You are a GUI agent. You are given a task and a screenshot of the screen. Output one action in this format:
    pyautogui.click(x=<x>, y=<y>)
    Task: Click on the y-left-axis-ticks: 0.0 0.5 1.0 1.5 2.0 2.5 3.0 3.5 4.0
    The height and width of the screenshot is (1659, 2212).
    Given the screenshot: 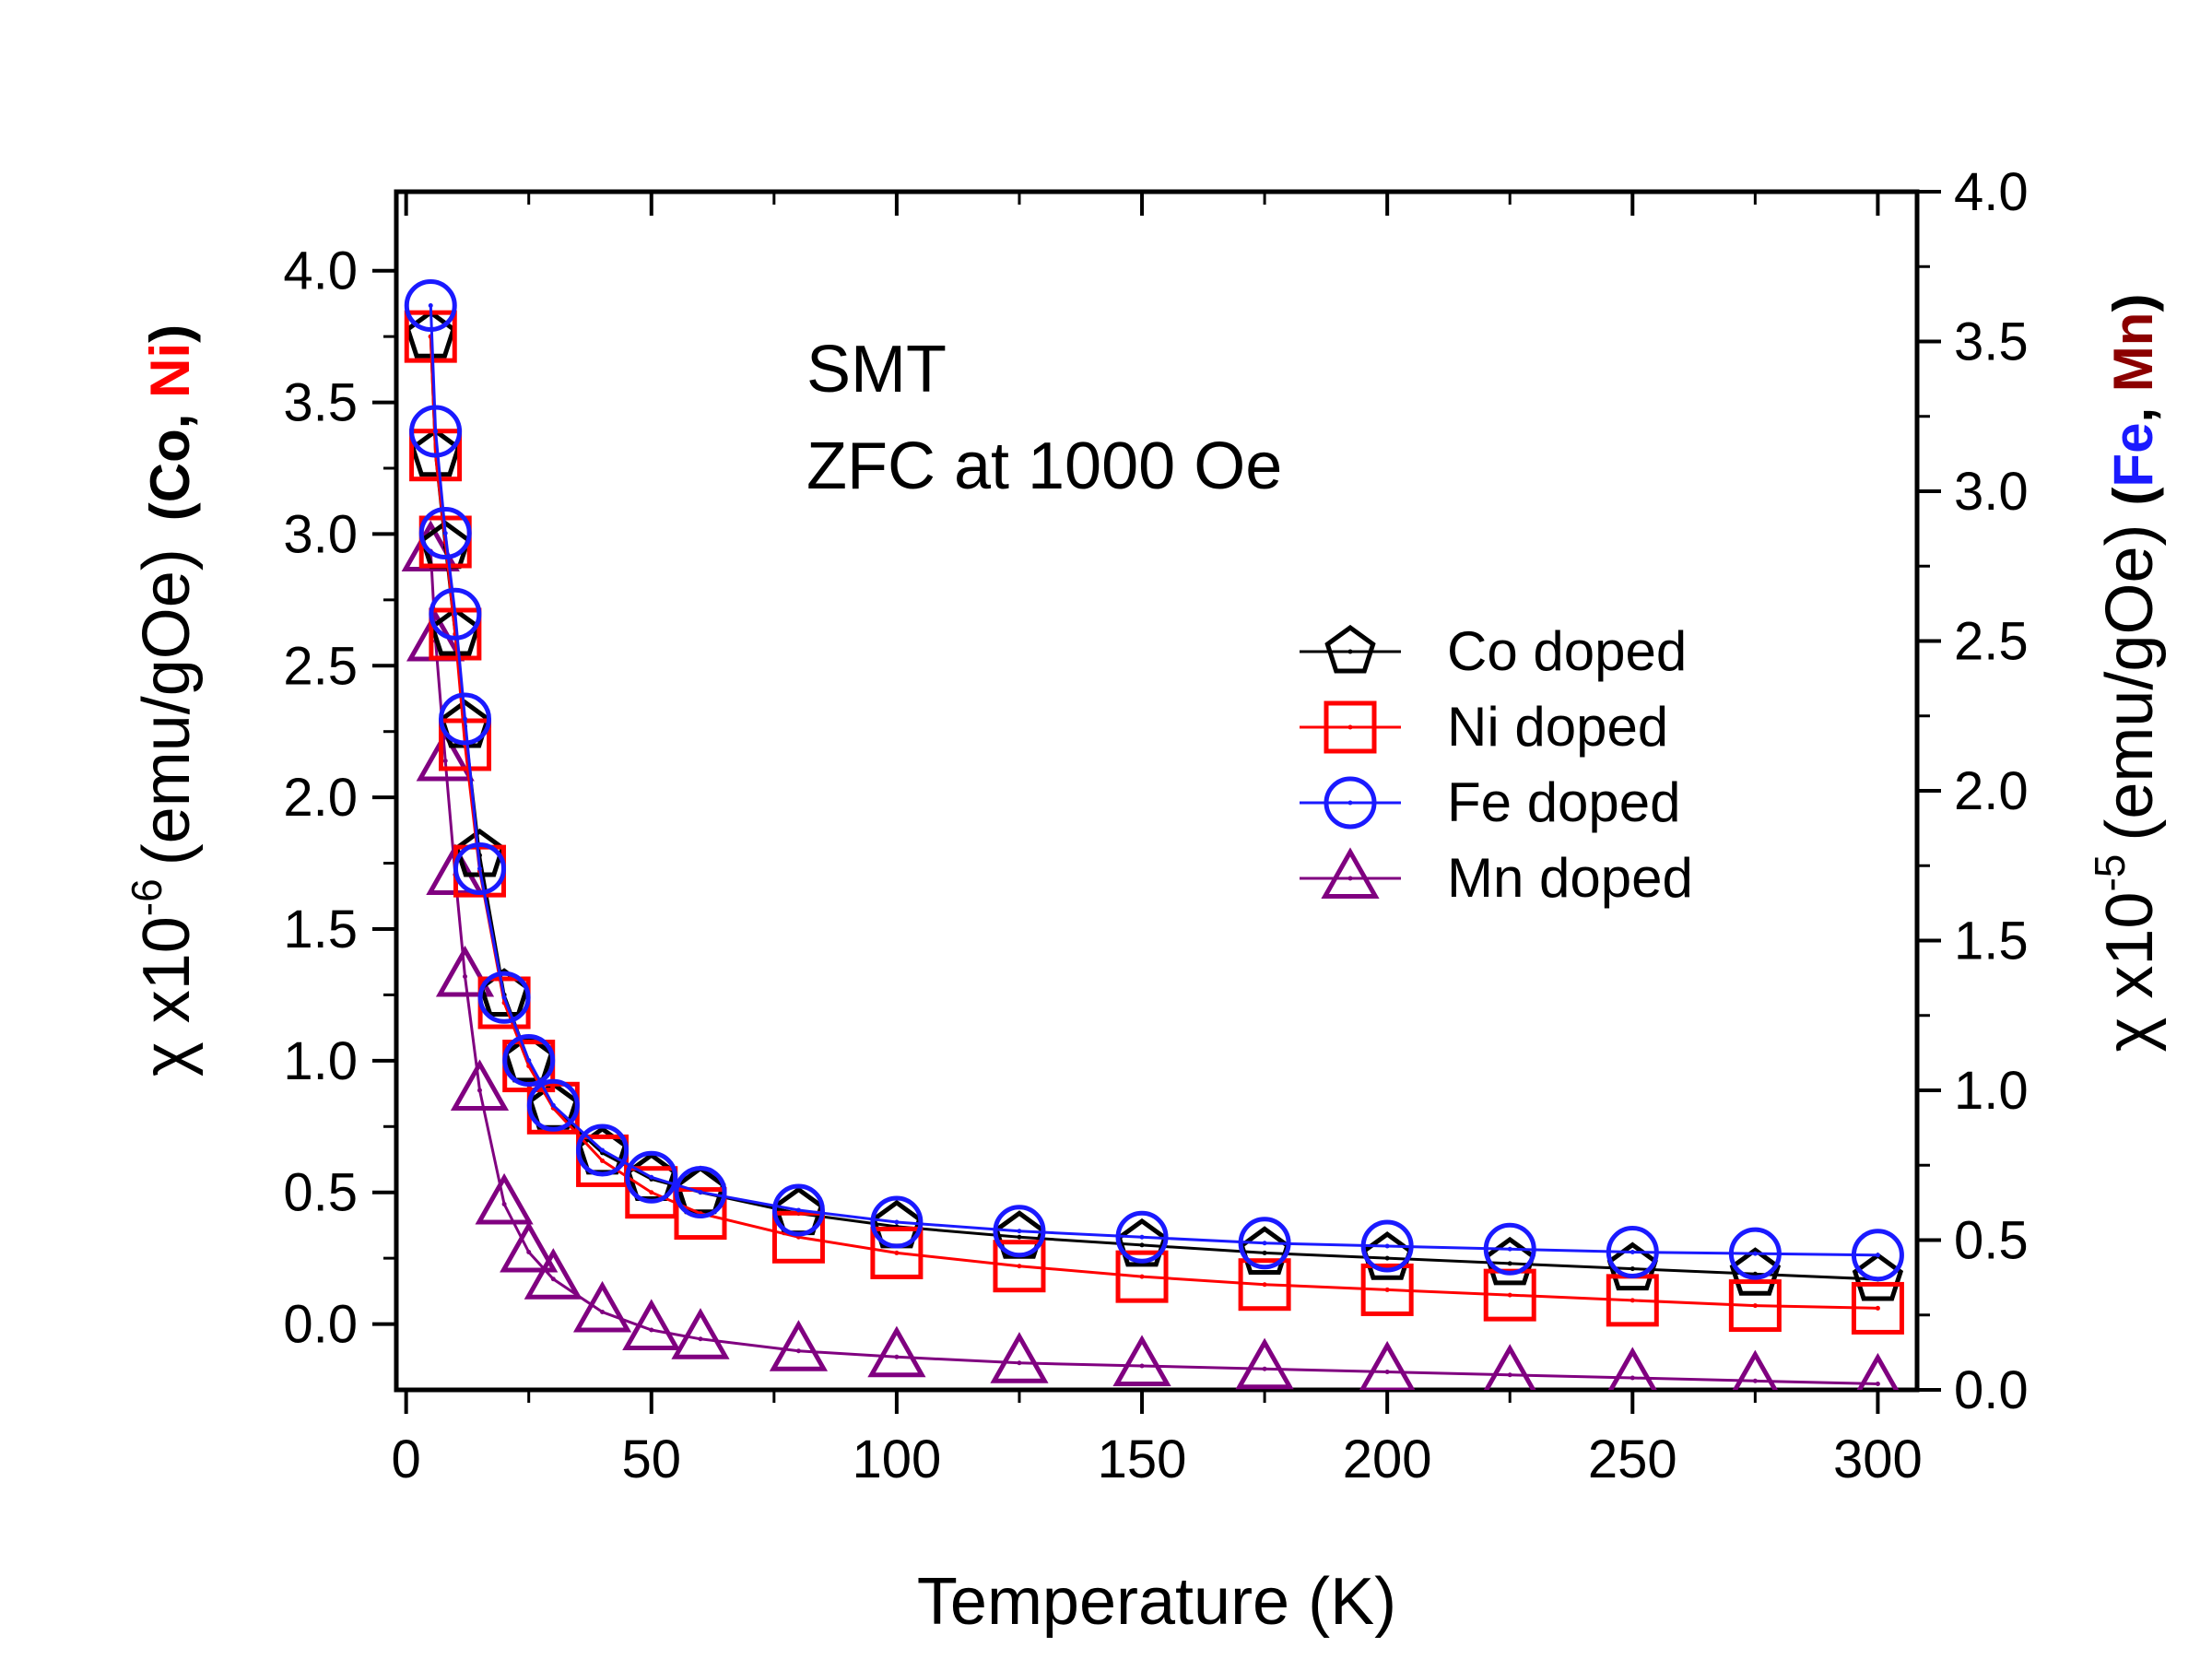 What is the action you would take?
    pyautogui.click(x=339, y=798)
    